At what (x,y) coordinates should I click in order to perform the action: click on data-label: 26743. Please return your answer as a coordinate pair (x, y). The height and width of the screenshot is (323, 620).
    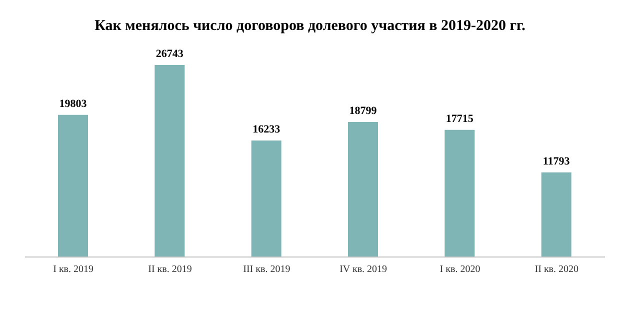
    Looking at the image, I should click on (170, 54).